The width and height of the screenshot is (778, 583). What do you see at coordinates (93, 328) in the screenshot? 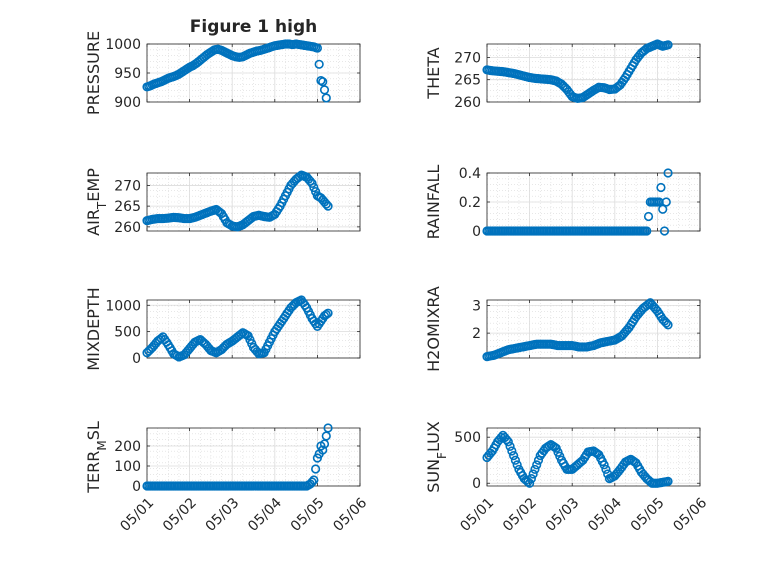
I see `y-axis-label: MIXDEPTH` at bounding box center [93, 328].